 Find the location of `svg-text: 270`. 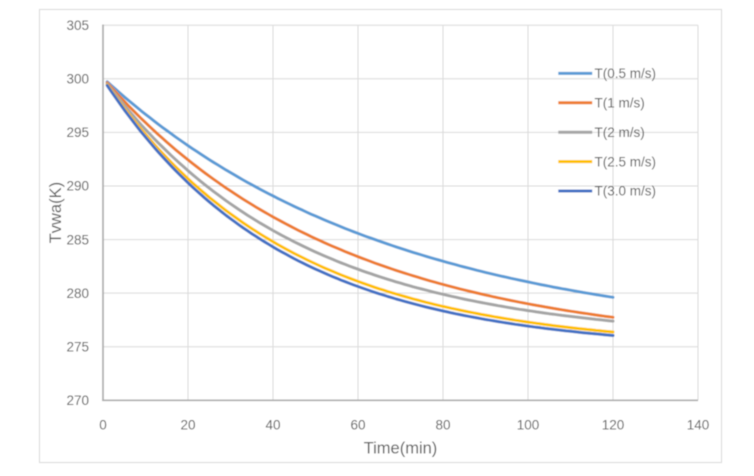

svg-text: 270 is located at coordinates (77, 400).